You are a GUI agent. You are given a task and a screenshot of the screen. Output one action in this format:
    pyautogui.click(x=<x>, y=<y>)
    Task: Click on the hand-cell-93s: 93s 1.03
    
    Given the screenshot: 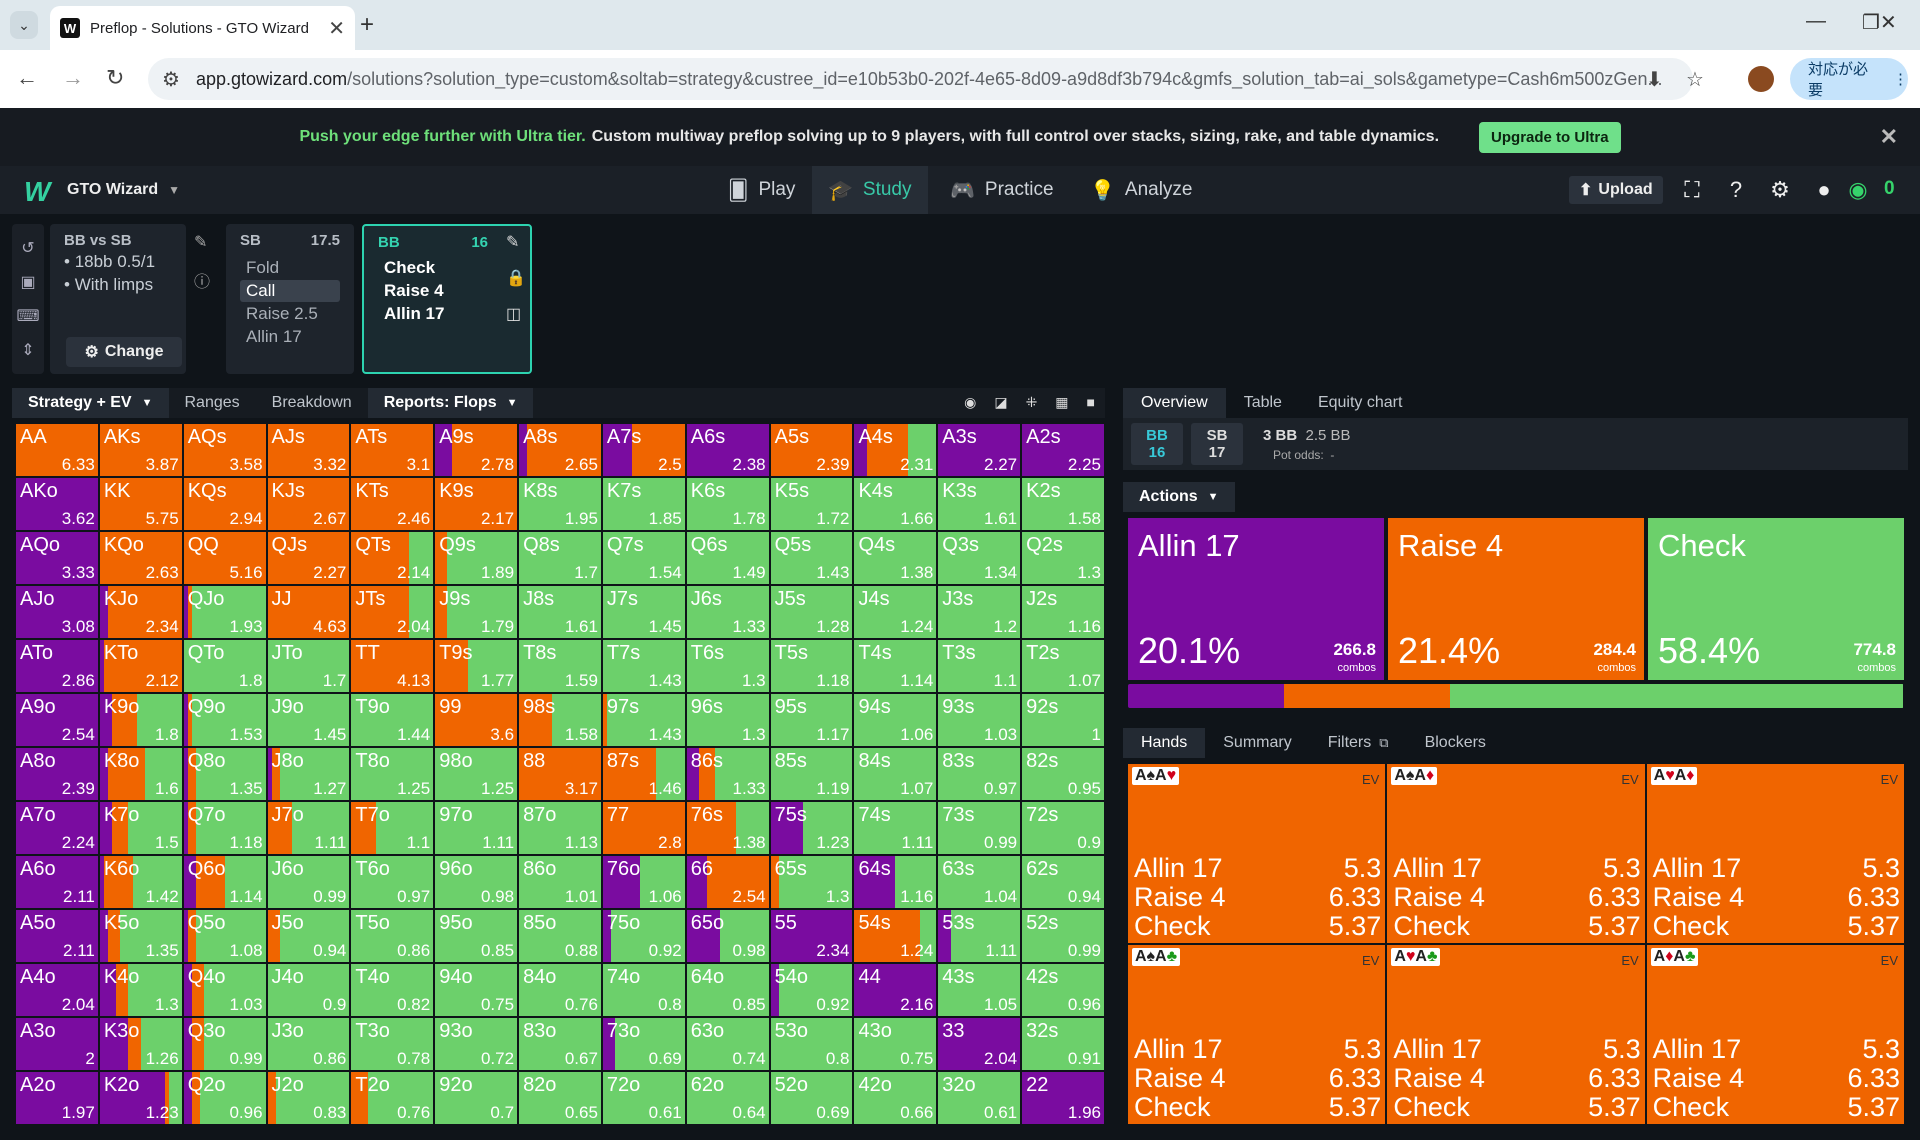 What is the action you would take?
    pyautogui.click(x=979, y=720)
    